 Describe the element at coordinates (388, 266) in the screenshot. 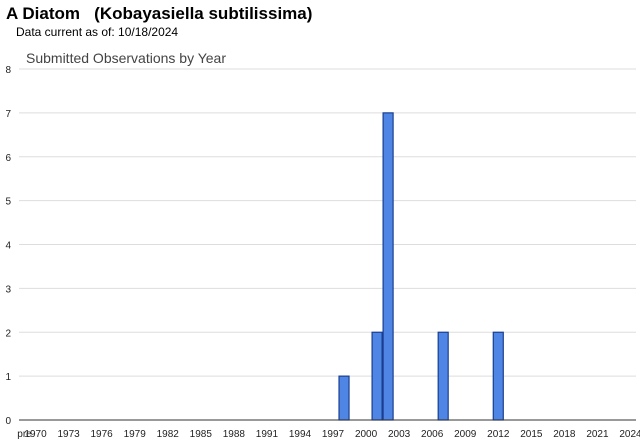

I see `bar-2002` at that location.